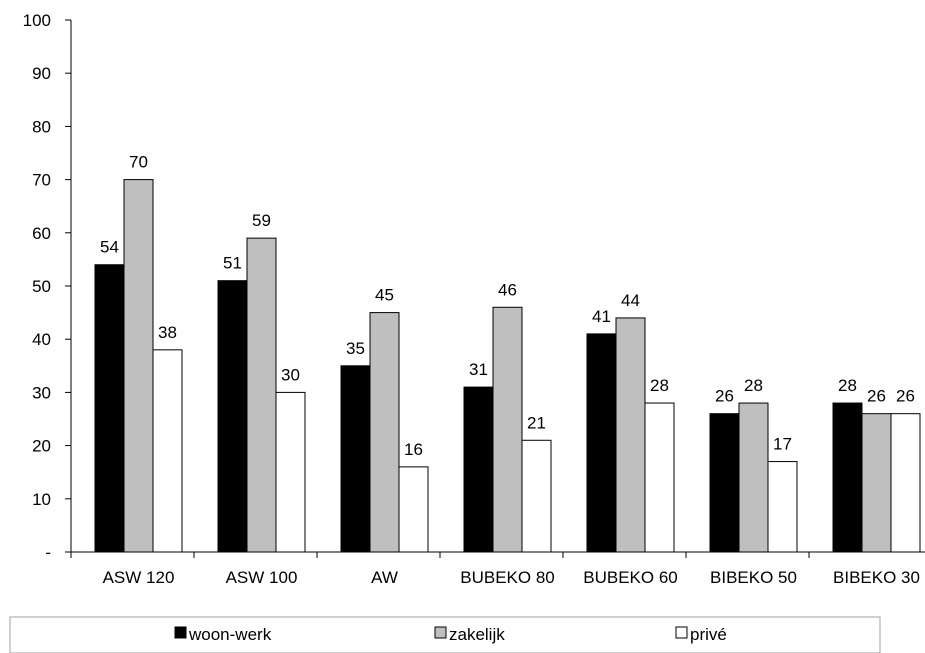 The height and width of the screenshot is (653, 925). What do you see at coordinates (41, 392) in the screenshot?
I see `y-tick-label: 30` at bounding box center [41, 392].